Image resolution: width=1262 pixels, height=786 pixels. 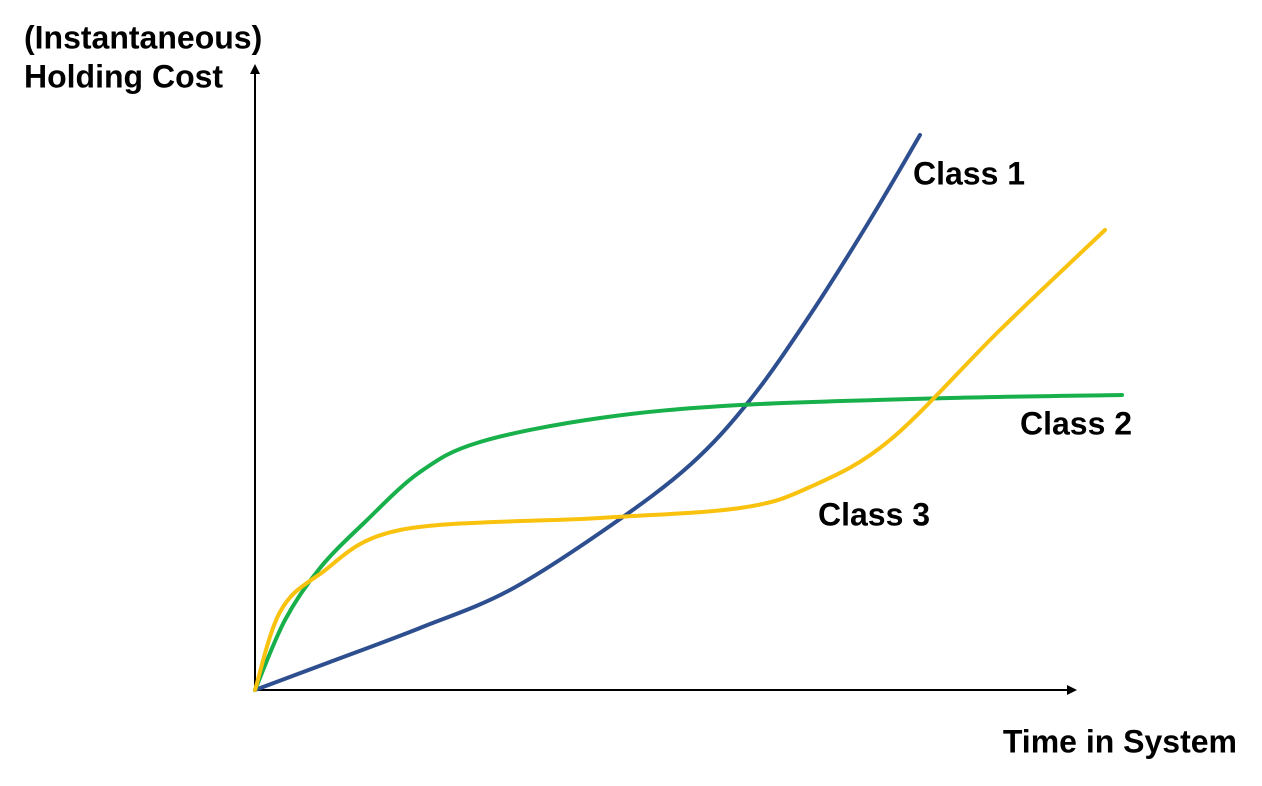 What do you see at coordinates (1076, 423) in the screenshot?
I see `curve-label: Class 2` at bounding box center [1076, 423].